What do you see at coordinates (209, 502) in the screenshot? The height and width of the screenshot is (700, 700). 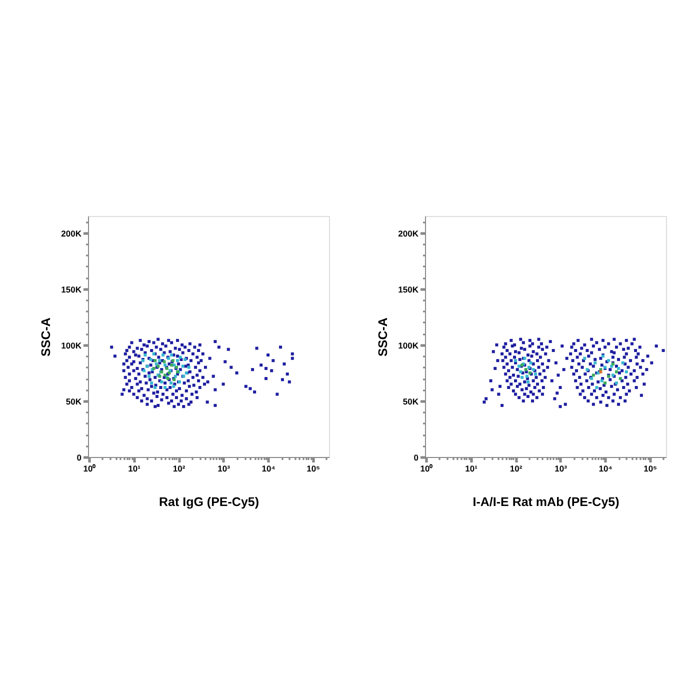 I see `x-axis-title: Rat IgG (PE-Cy5)` at bounding box center [209, 502].